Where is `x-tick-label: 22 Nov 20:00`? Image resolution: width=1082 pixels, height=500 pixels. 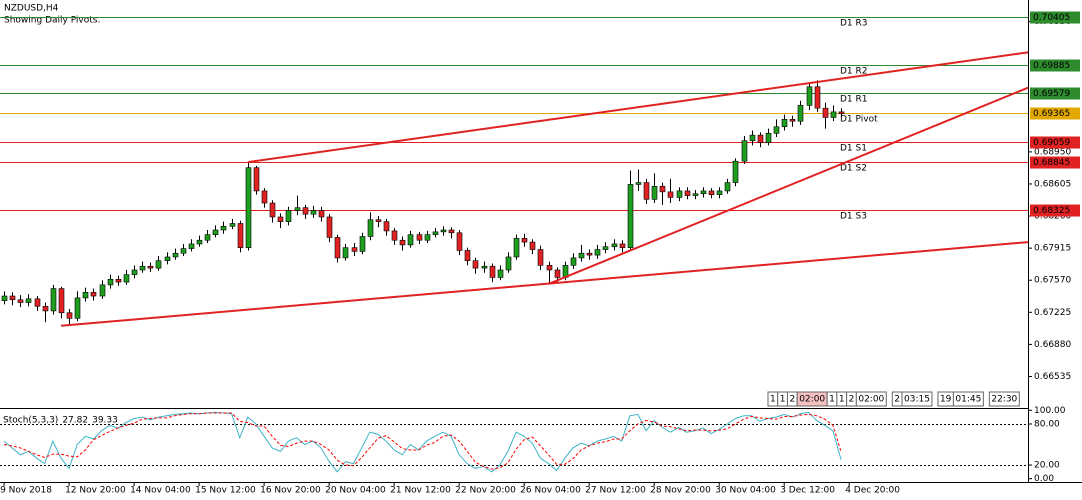
x-tick-label: 22 Nov 20:00 is located at coordinates (485, 491).